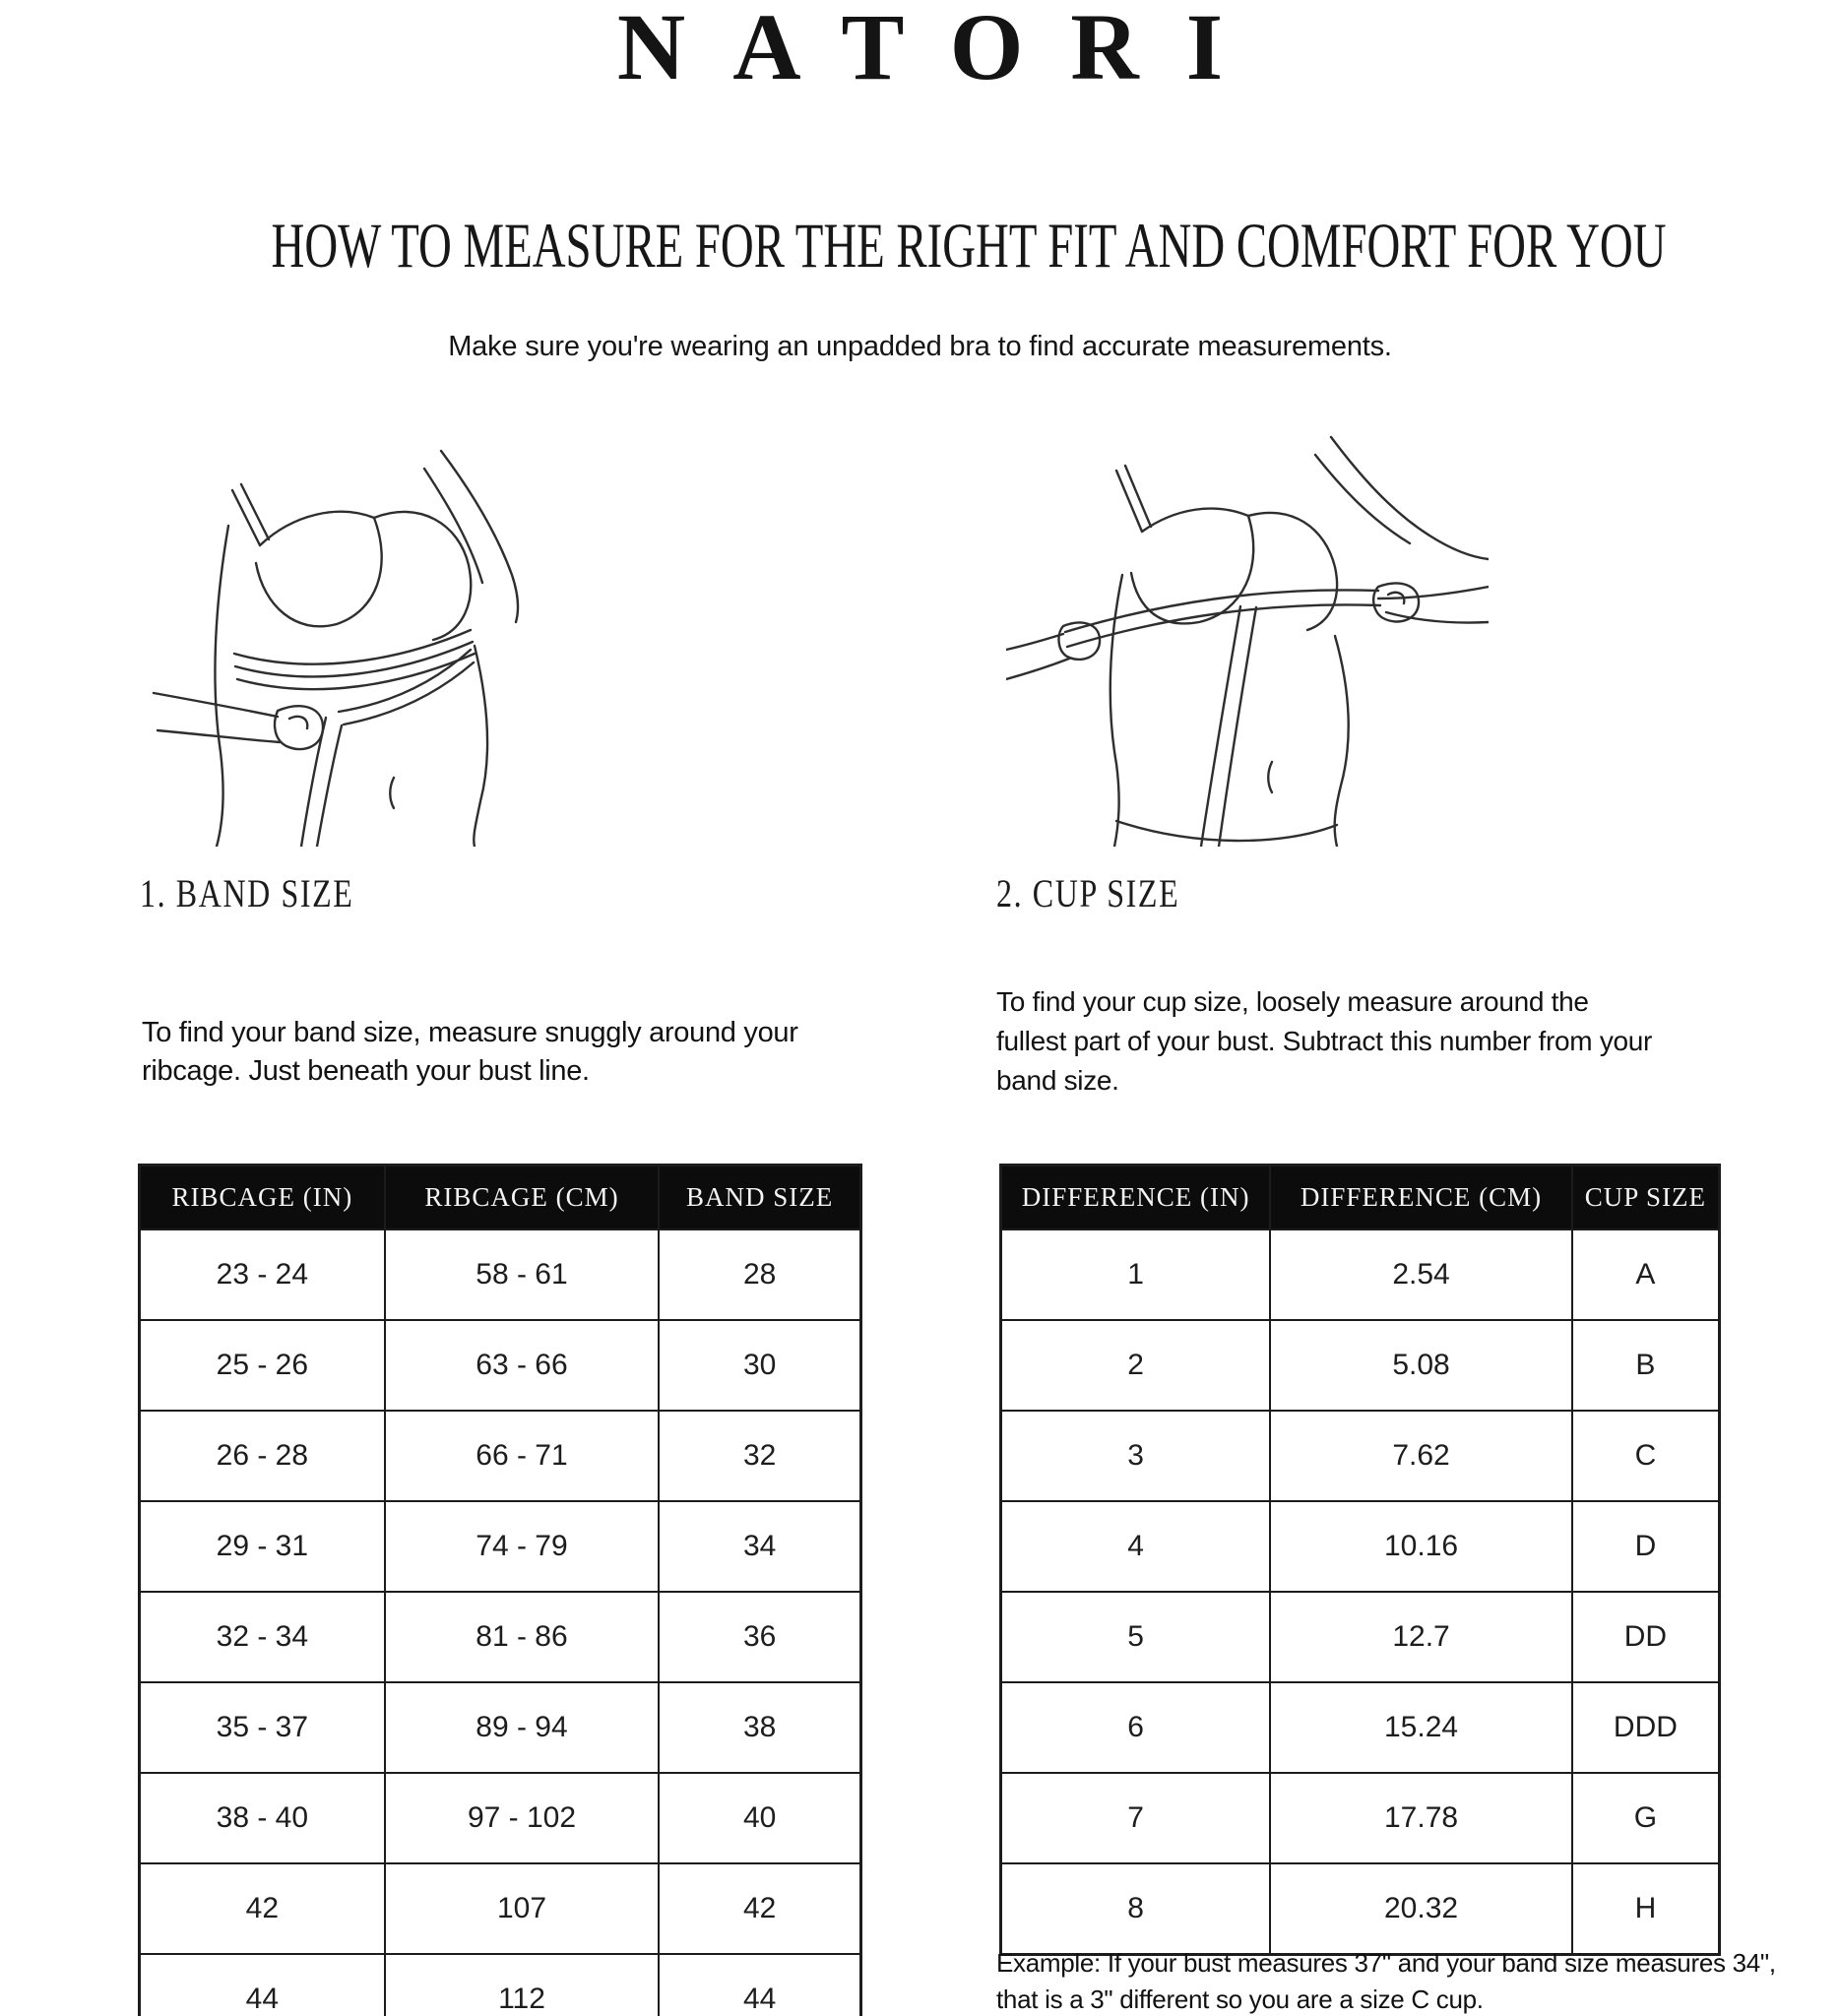 The width and height of the screenshot is (1840, 2016). I want to click on cell-ribcage-cm: 89 - 94, so click(522, 1727).